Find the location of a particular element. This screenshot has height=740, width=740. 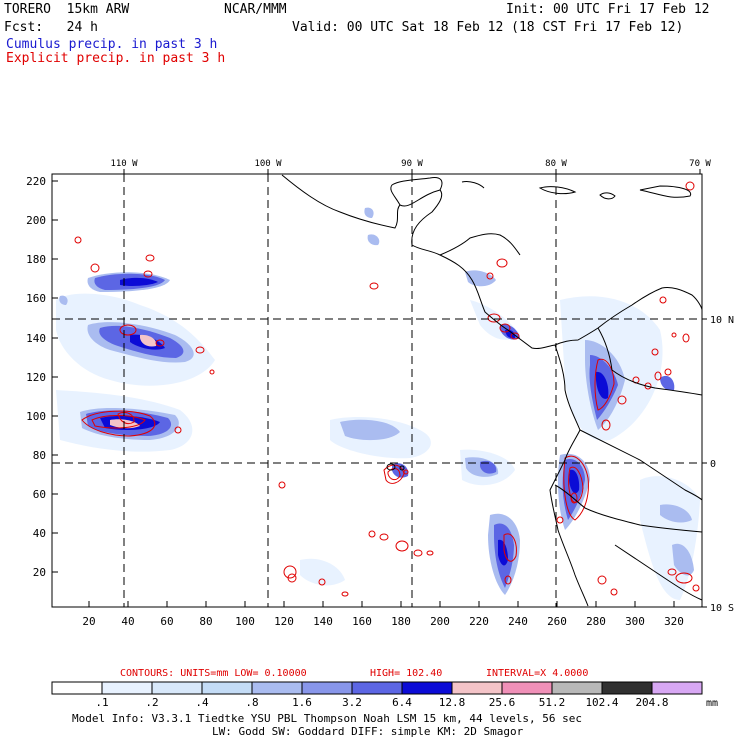

lon-label-110w: 110 W is located at coordinates (124, 164).